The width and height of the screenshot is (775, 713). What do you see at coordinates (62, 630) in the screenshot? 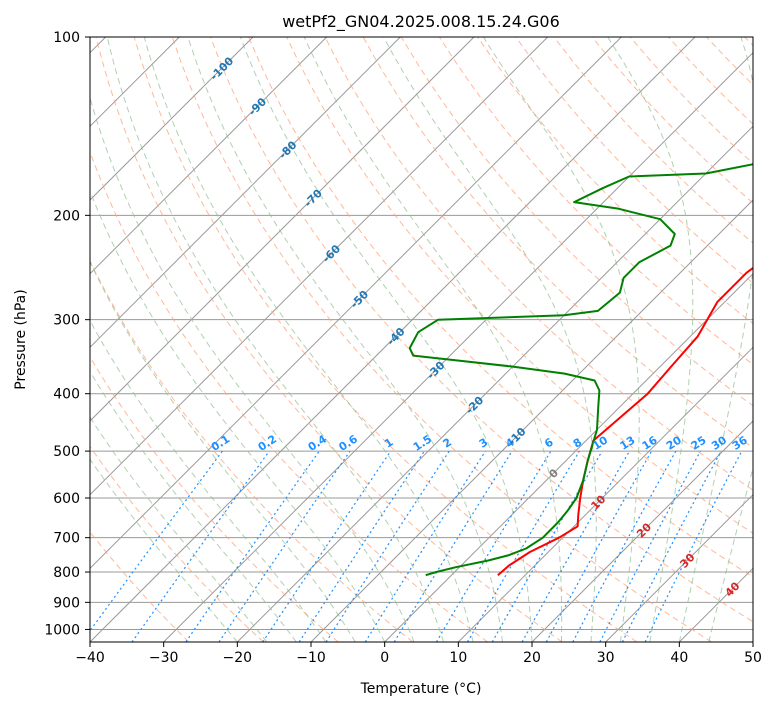
I see `y-tick-label: 1000` at bounding box center [62, 630].